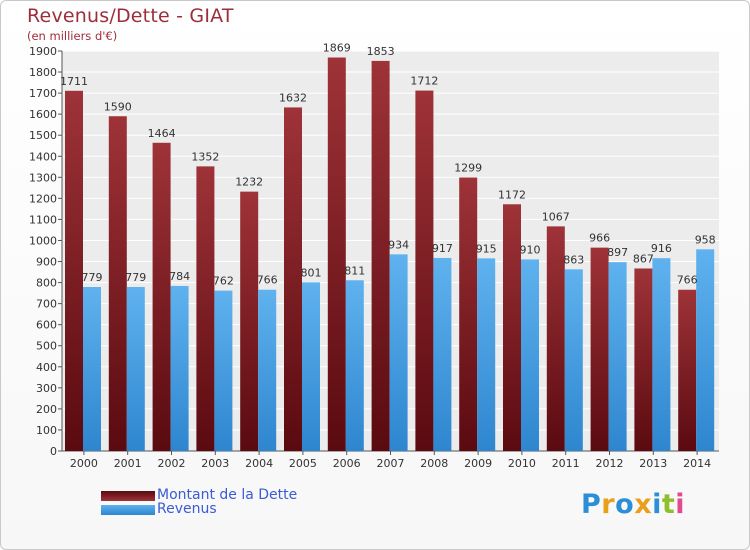 The height and width of the screenshot is (550, 750). I want to click on y-tick-label: 700, so click(46, 304).